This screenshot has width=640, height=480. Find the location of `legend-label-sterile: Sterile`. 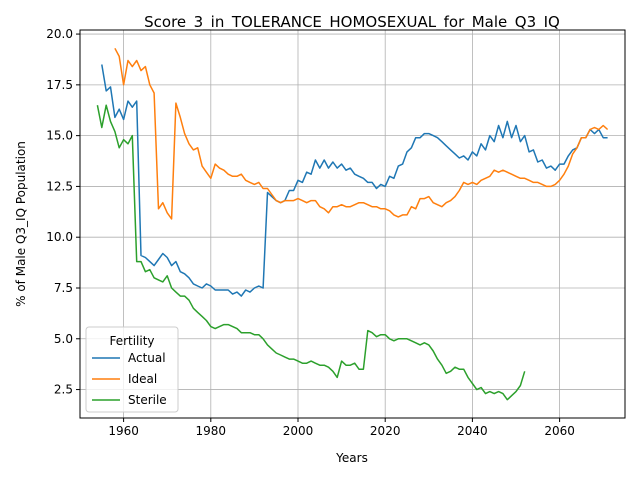

legend-label-sterile: Sterile is located at coordinates (147, 400).